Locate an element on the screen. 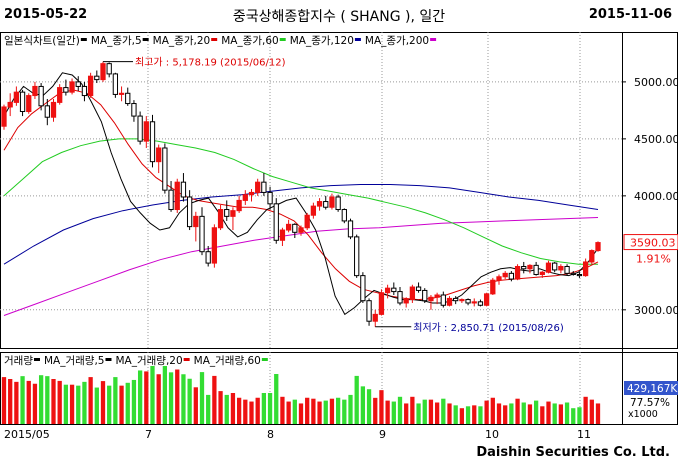 The width and height of the screenshot is (678, 464). y-tick-label: 3000.00 is located at coordinates (656, 310).